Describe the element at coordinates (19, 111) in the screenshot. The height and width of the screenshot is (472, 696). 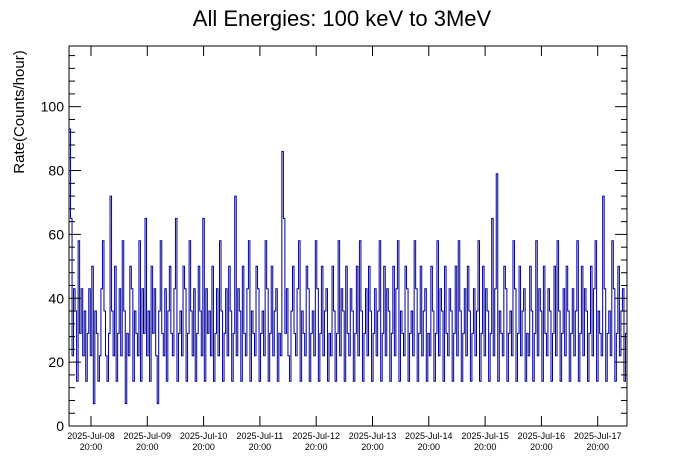
I see `y-axis-label: Rate(Counts/hour)` at that location.